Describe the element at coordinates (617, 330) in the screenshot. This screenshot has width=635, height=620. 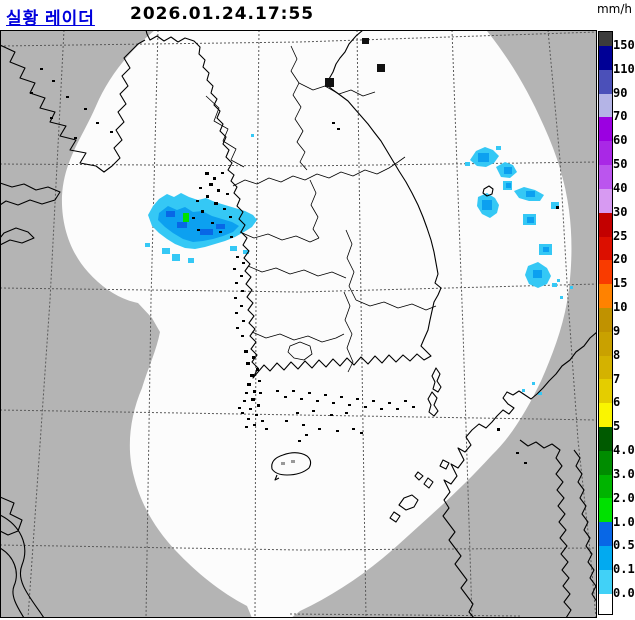
I see `colorbar-tick-label: 9` at that location.